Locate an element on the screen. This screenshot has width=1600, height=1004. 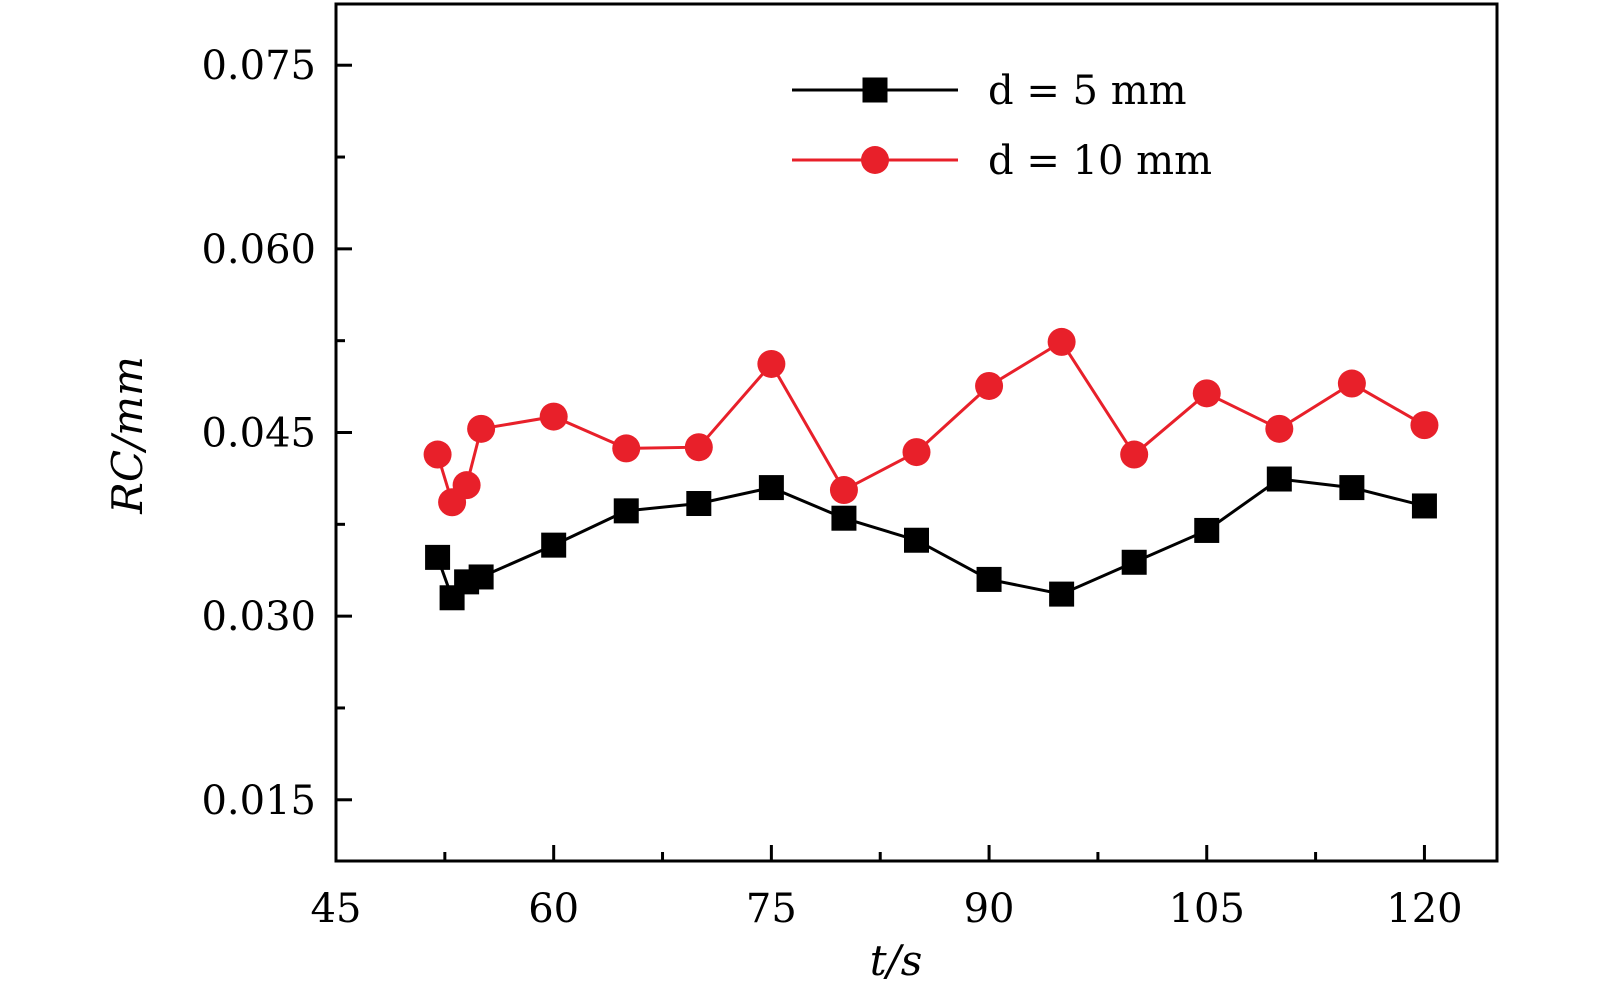
legend-label: d = 5 mm is located at coordinates (1087, 91).